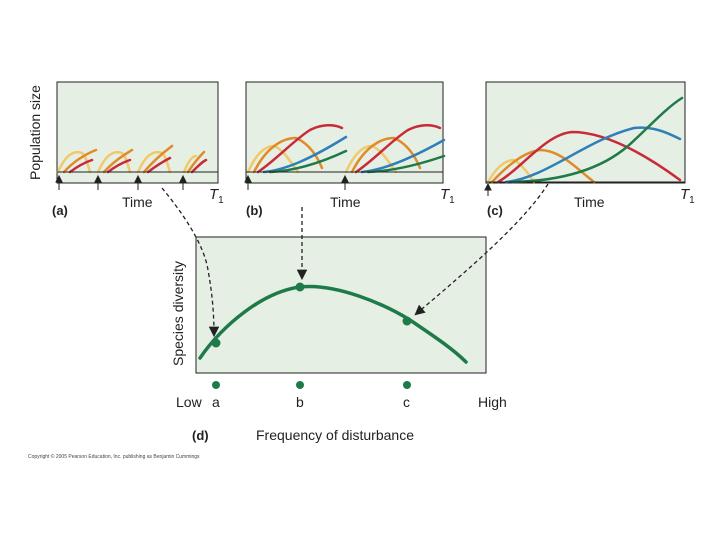  What do you see at coordinates (296, 182) in the screenshot?
I see `panel-b-disturbance-arrows` at bounding box center [296, 182].